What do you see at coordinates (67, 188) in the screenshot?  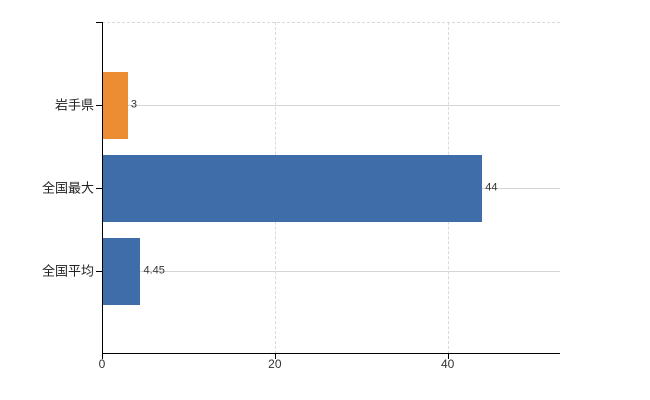 I see `category-label: 全国最大` at bounding box center [67, 188].